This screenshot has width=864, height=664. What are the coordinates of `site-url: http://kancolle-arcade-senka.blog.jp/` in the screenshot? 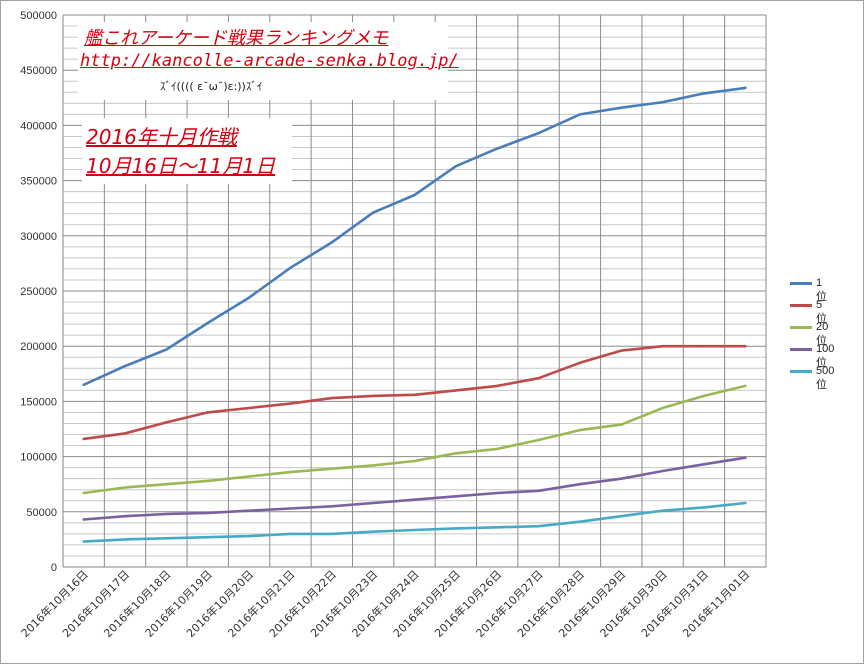 It's located at (269, 61).